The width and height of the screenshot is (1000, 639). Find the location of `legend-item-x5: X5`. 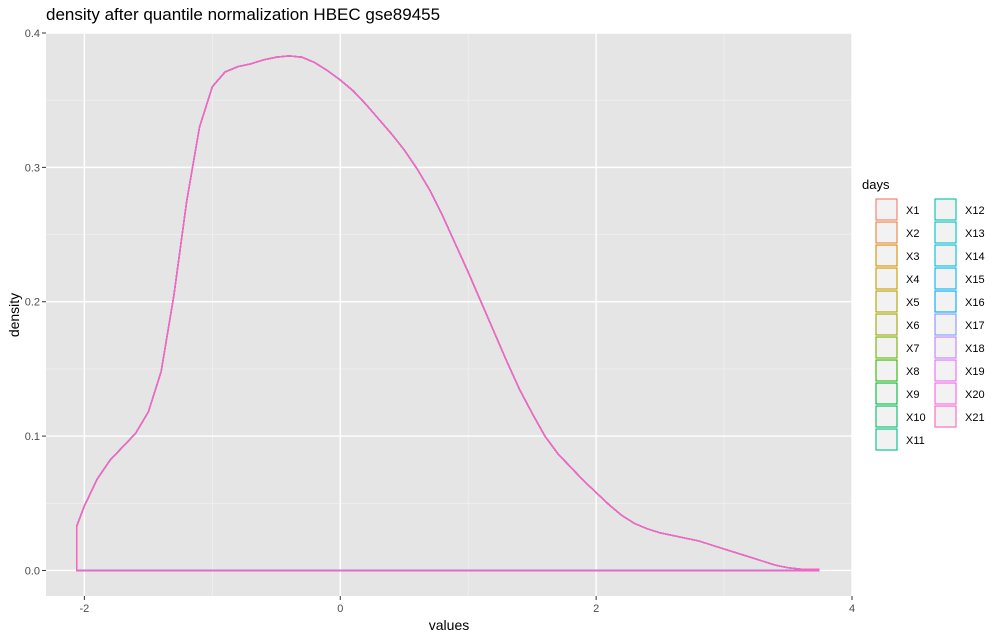

legend-item-x5: X5 is located at coordinates (897, 301).